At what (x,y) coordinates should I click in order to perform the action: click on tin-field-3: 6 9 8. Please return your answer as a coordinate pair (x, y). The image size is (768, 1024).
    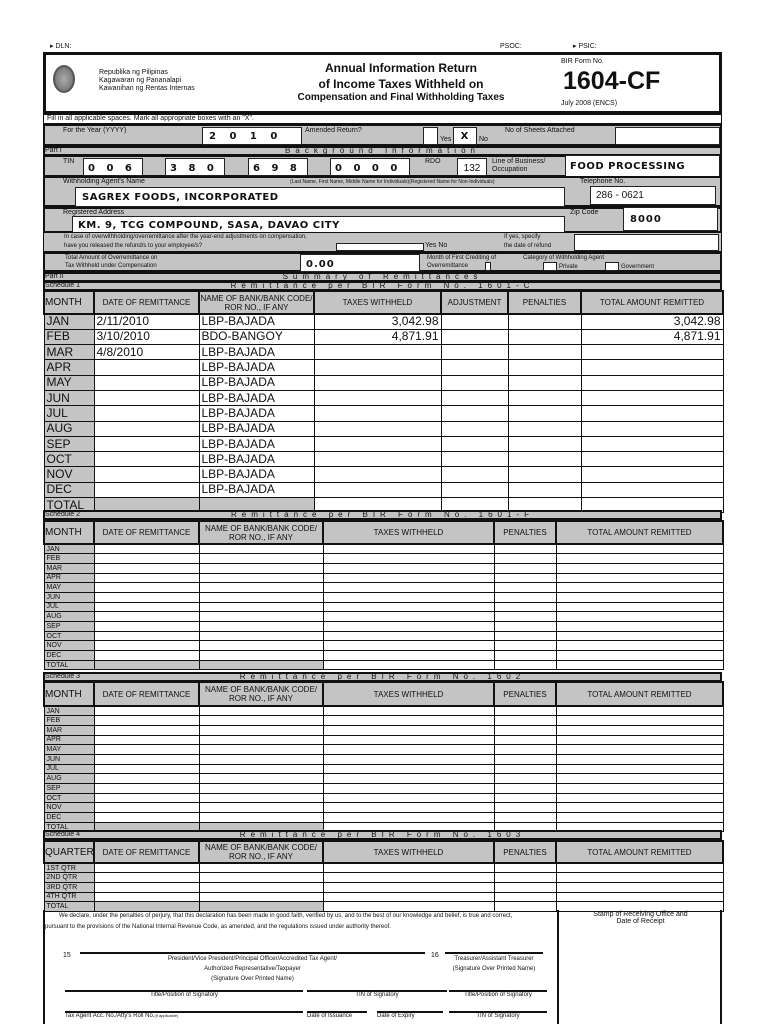
    Looking at the image, I should click on (278, 167).